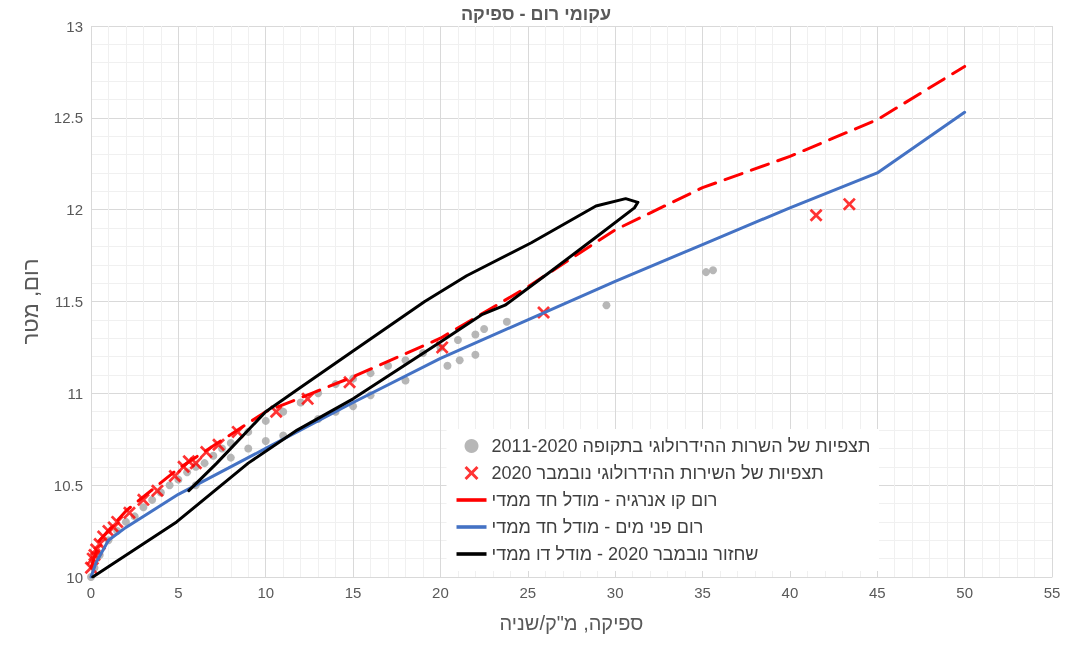 This screenshot has width=1072, height=651. Describe the element at coordinates (604, 500) in the screenshot. I see `legend-label: רום קו אנרגיה - מודל חד ממדי` at that location.